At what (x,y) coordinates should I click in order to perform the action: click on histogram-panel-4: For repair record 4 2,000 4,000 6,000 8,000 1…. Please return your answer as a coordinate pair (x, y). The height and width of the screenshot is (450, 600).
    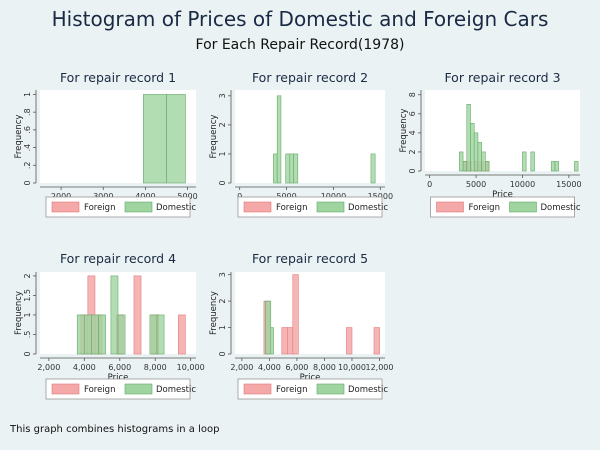
    Looking at the image, I should click on (109, 325).